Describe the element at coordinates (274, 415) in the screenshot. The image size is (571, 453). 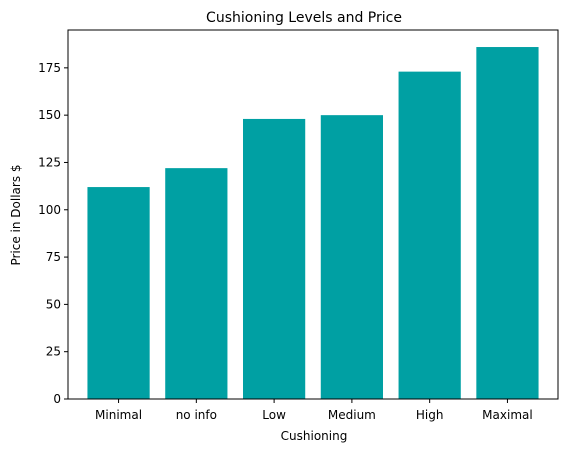
I see `x-tick-label: Low` at that location.